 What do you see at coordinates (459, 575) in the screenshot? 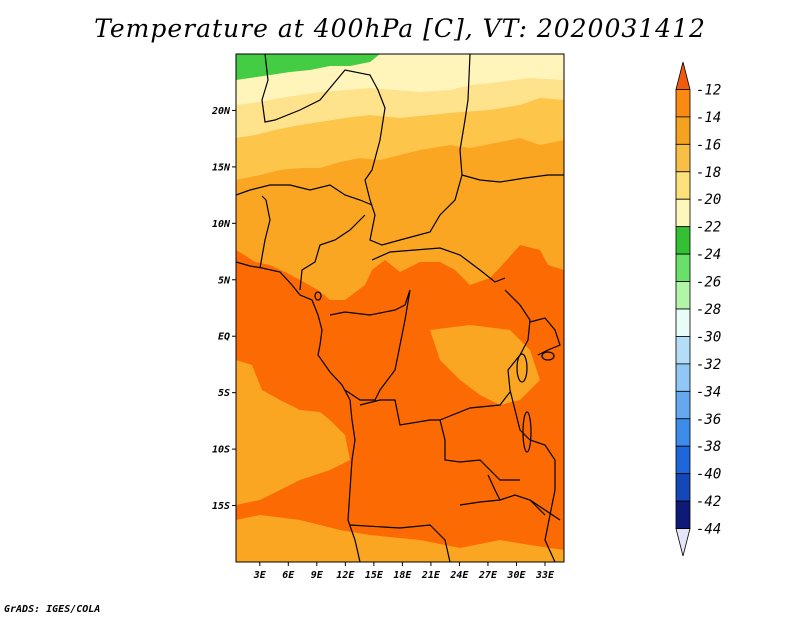
I see `lon-tick-label: 24E` at bounding box center [459, 575].